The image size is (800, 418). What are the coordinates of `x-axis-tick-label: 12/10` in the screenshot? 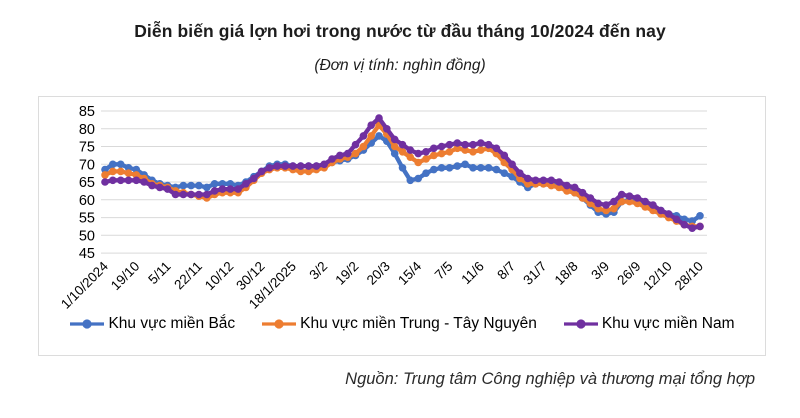 It's located at (657, 276).